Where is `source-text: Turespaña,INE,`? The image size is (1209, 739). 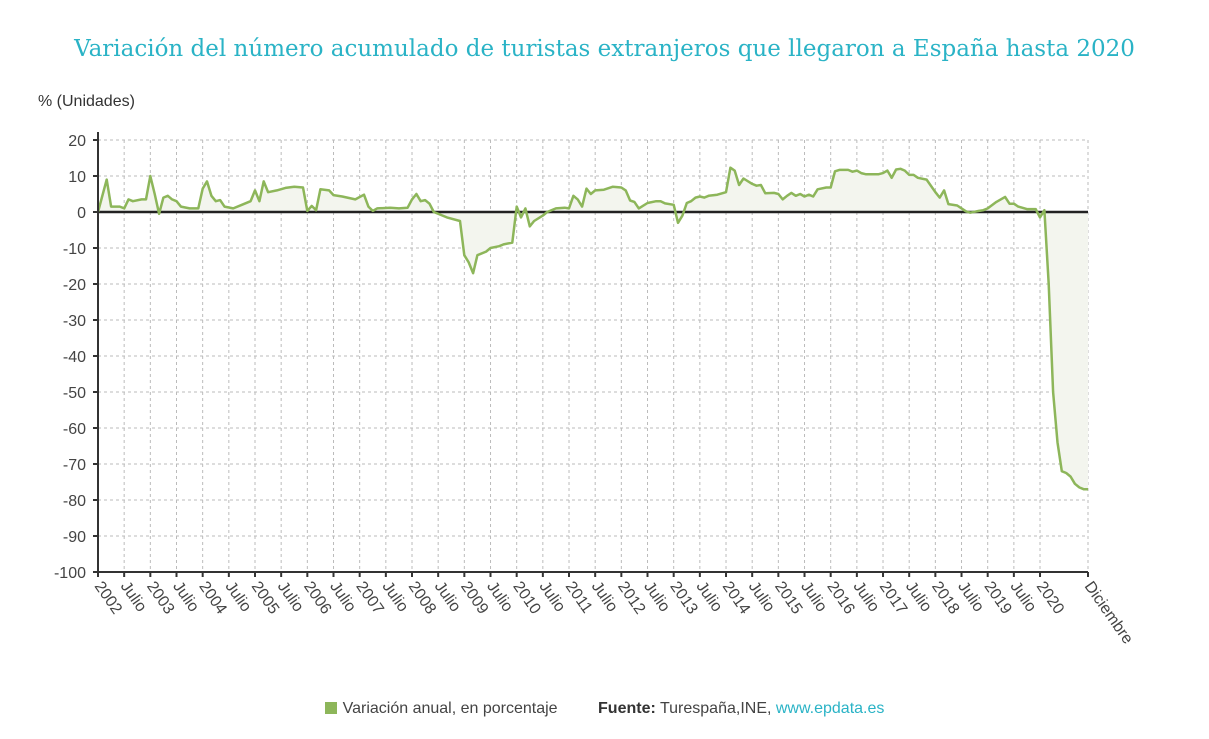 source-text: Turespaña,INE, is located at coordinates (717, 708).